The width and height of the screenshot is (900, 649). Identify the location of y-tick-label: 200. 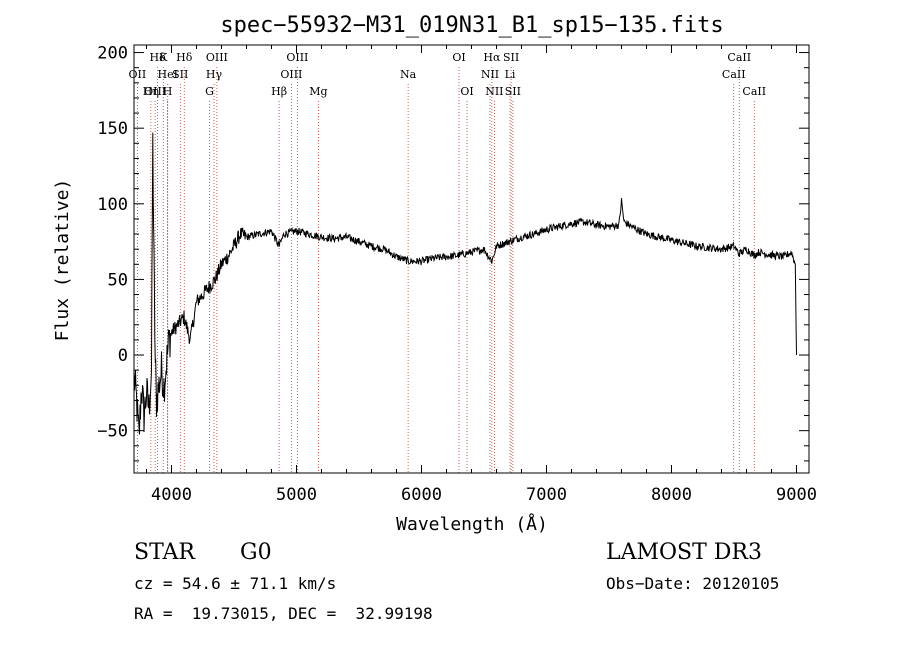
(112, 54).